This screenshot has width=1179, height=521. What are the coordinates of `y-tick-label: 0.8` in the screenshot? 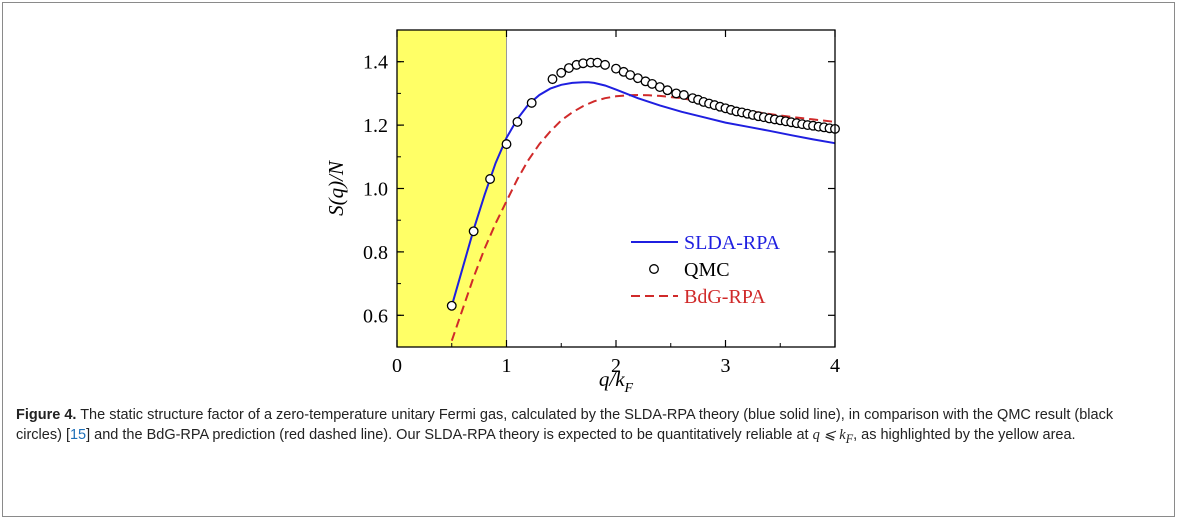 It's located at (375, 253).